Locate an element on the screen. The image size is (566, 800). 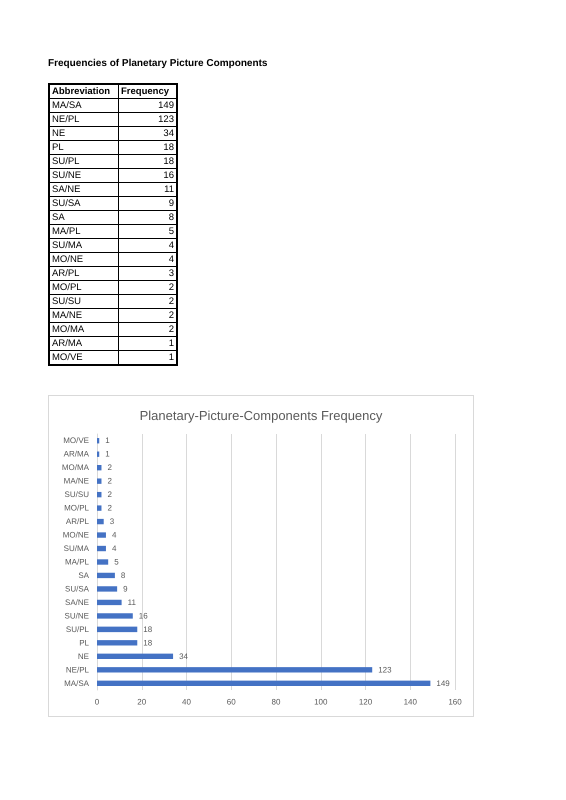
x-tick-label: 20 is located at coordinates (142, 702).